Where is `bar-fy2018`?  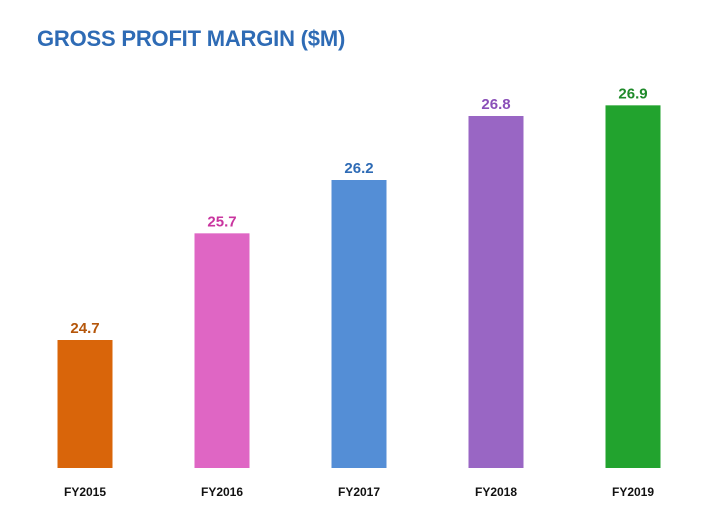 bar-fy2018 is located at coordinates (496, 292).